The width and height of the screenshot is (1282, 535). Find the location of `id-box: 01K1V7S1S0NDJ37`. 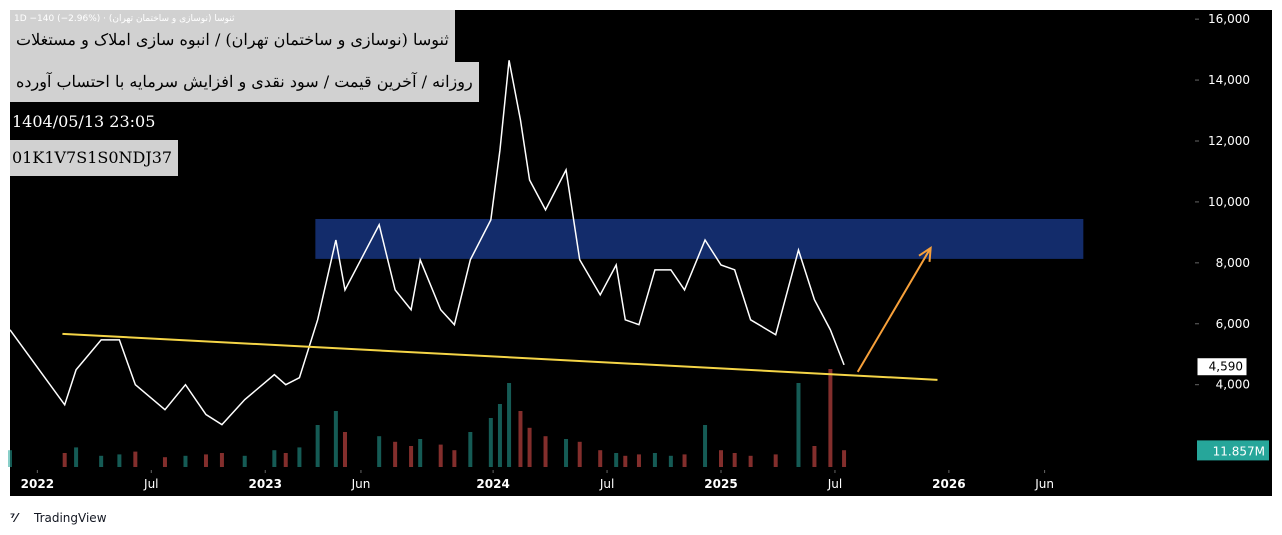

id-box: 01K1V7S1S0NDJ37 is located at coordinates (94, 158).